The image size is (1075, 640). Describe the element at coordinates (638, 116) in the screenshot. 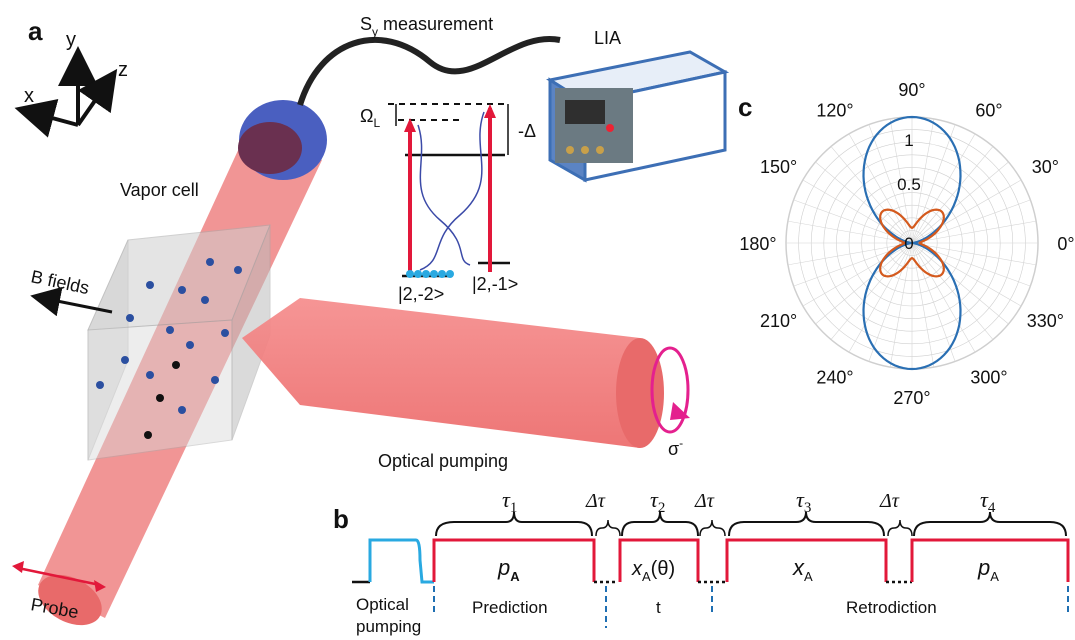

I see `lock-in-amplifier` at that location.